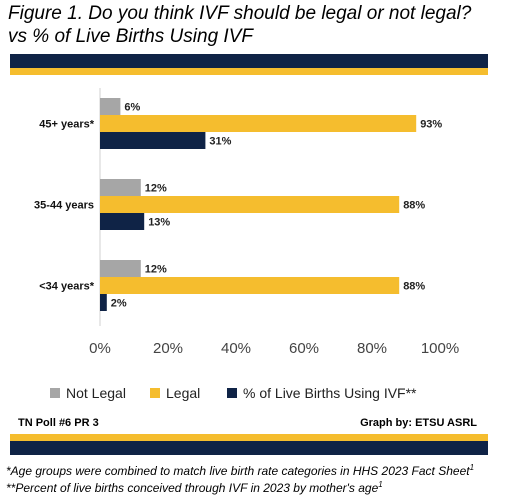  I want to click on bottom-gold-stripe, so click(249, 437).